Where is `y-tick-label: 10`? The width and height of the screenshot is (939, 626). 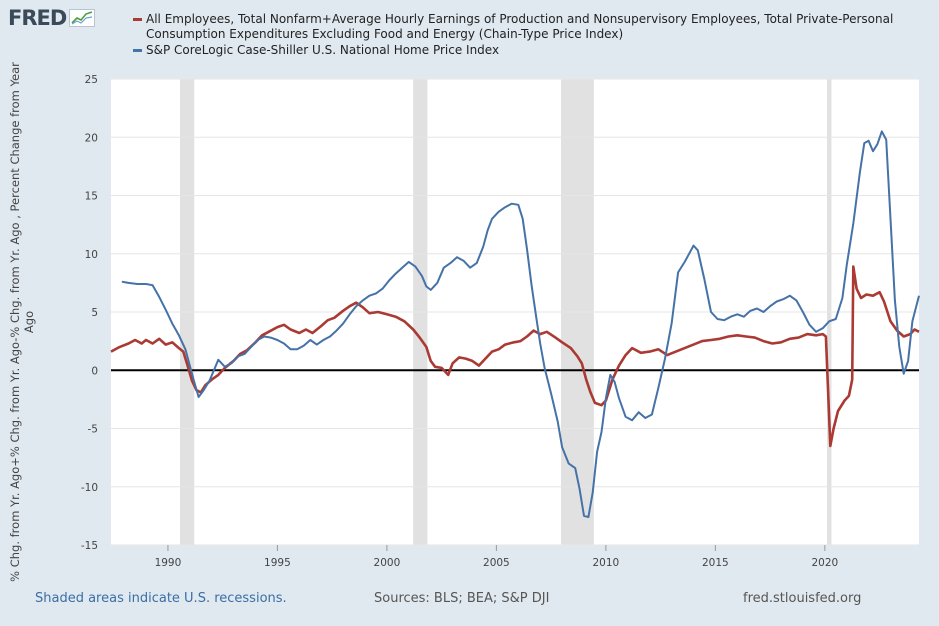 y-tick-label: 10 is located at coordinates (91, 255).